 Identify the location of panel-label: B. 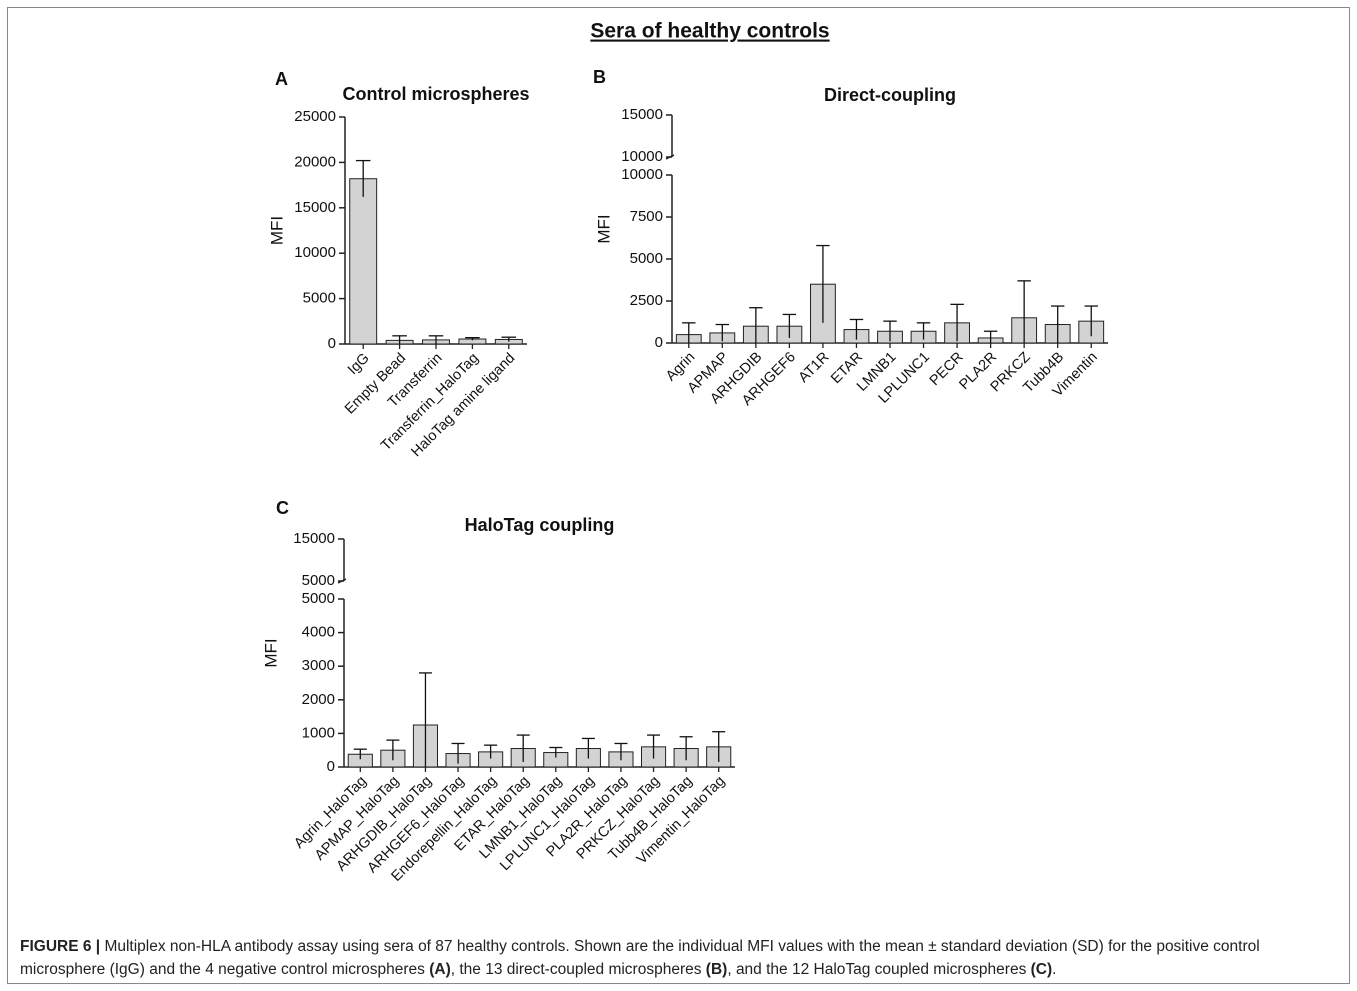
(599, 77).